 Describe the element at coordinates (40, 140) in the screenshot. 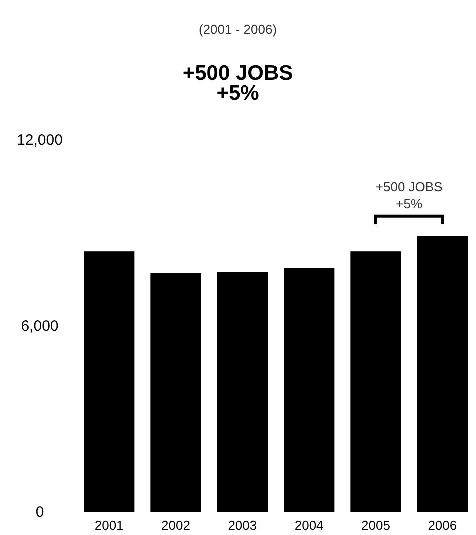

I see `y-tick-label: 12,000` at that location.